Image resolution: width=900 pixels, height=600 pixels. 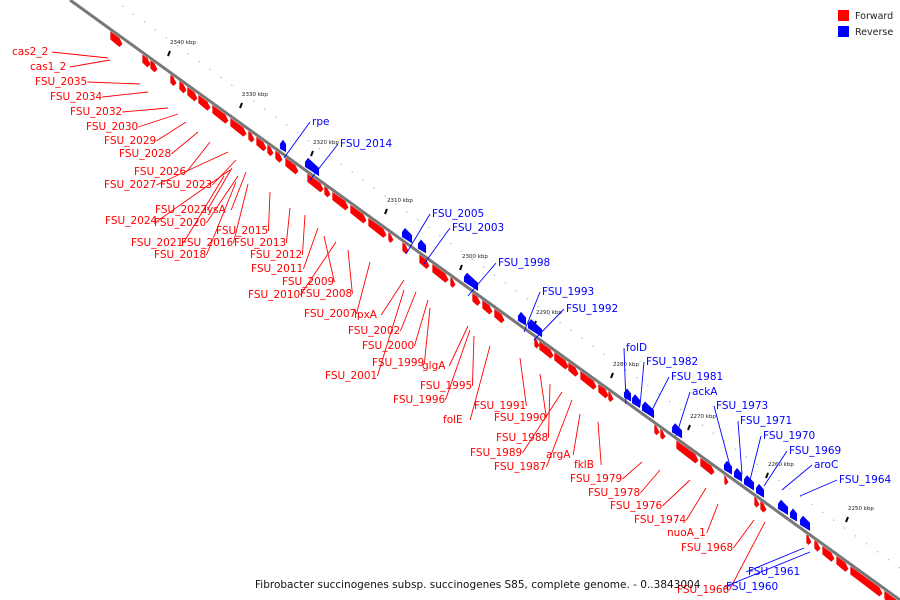 What do you see at coordinates (320, 122) in the screenshot?
I see `reverse-gene-label: rpe` at bounding box center [320, 122].